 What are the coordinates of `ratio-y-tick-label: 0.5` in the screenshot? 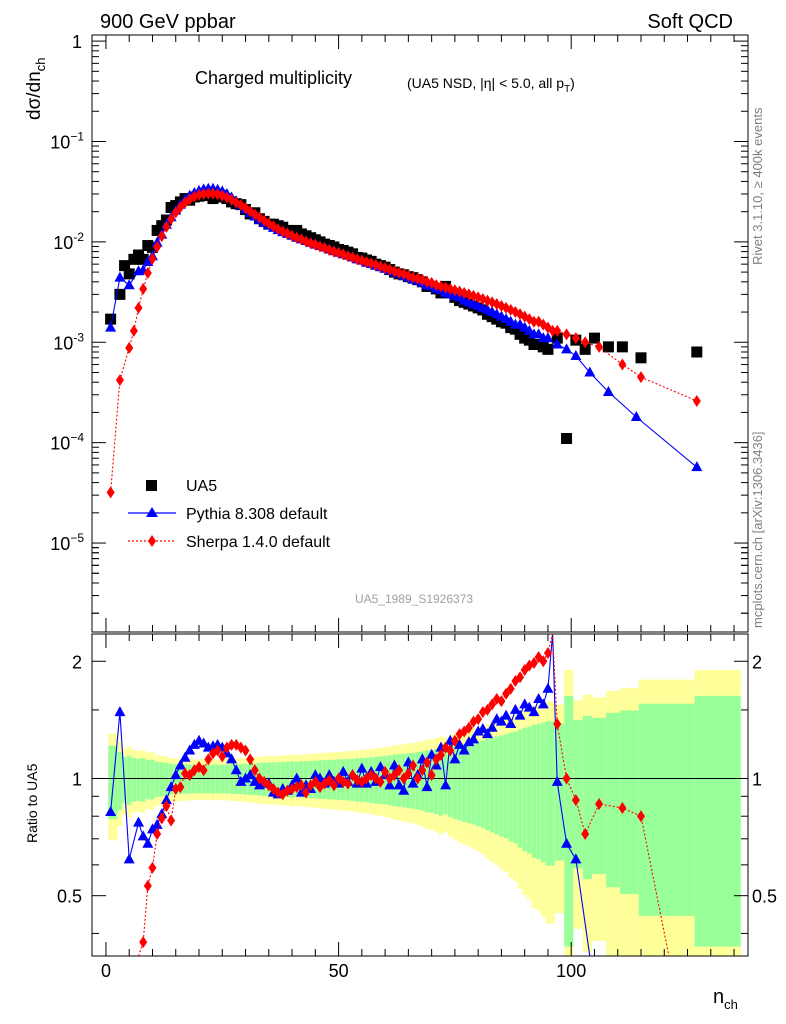 It's located at (69, 897).